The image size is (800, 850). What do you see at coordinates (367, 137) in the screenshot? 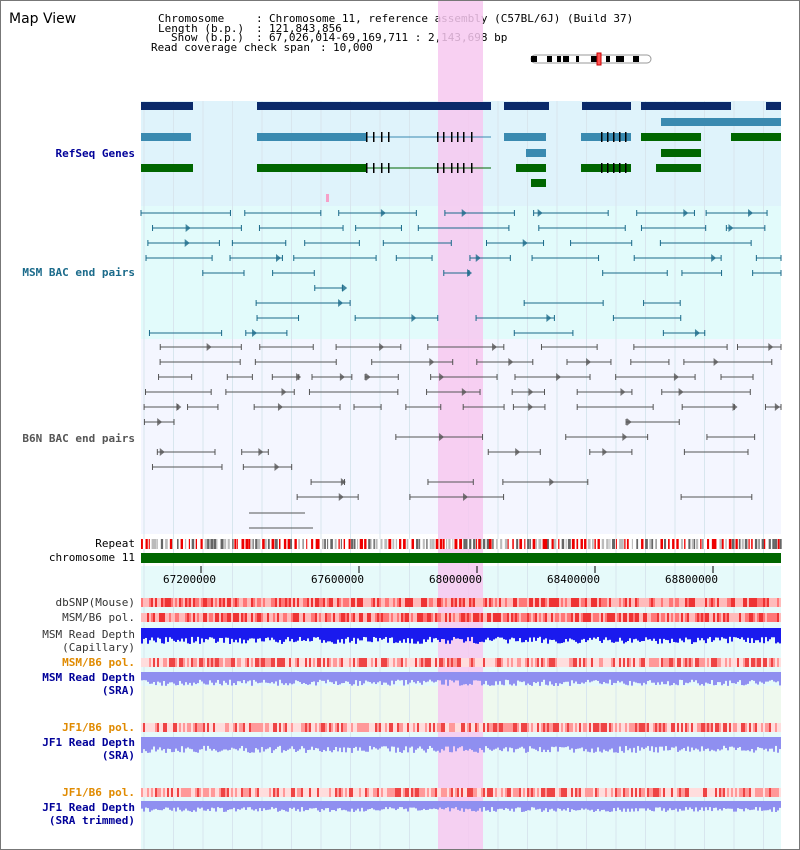
I see `exon-marker` at bounding box center [367, 137].